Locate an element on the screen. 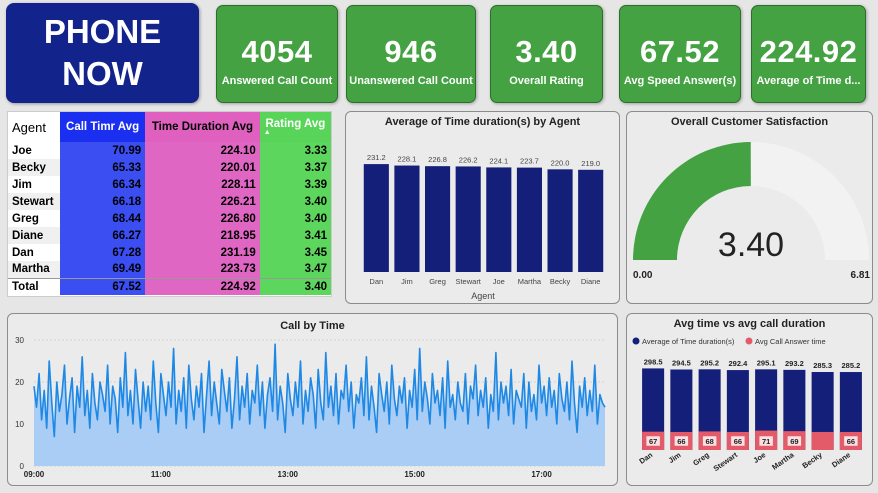 This screenshot has height=493, width=878. x-tick-label: 09:00 is located at coordinates (34, 474).